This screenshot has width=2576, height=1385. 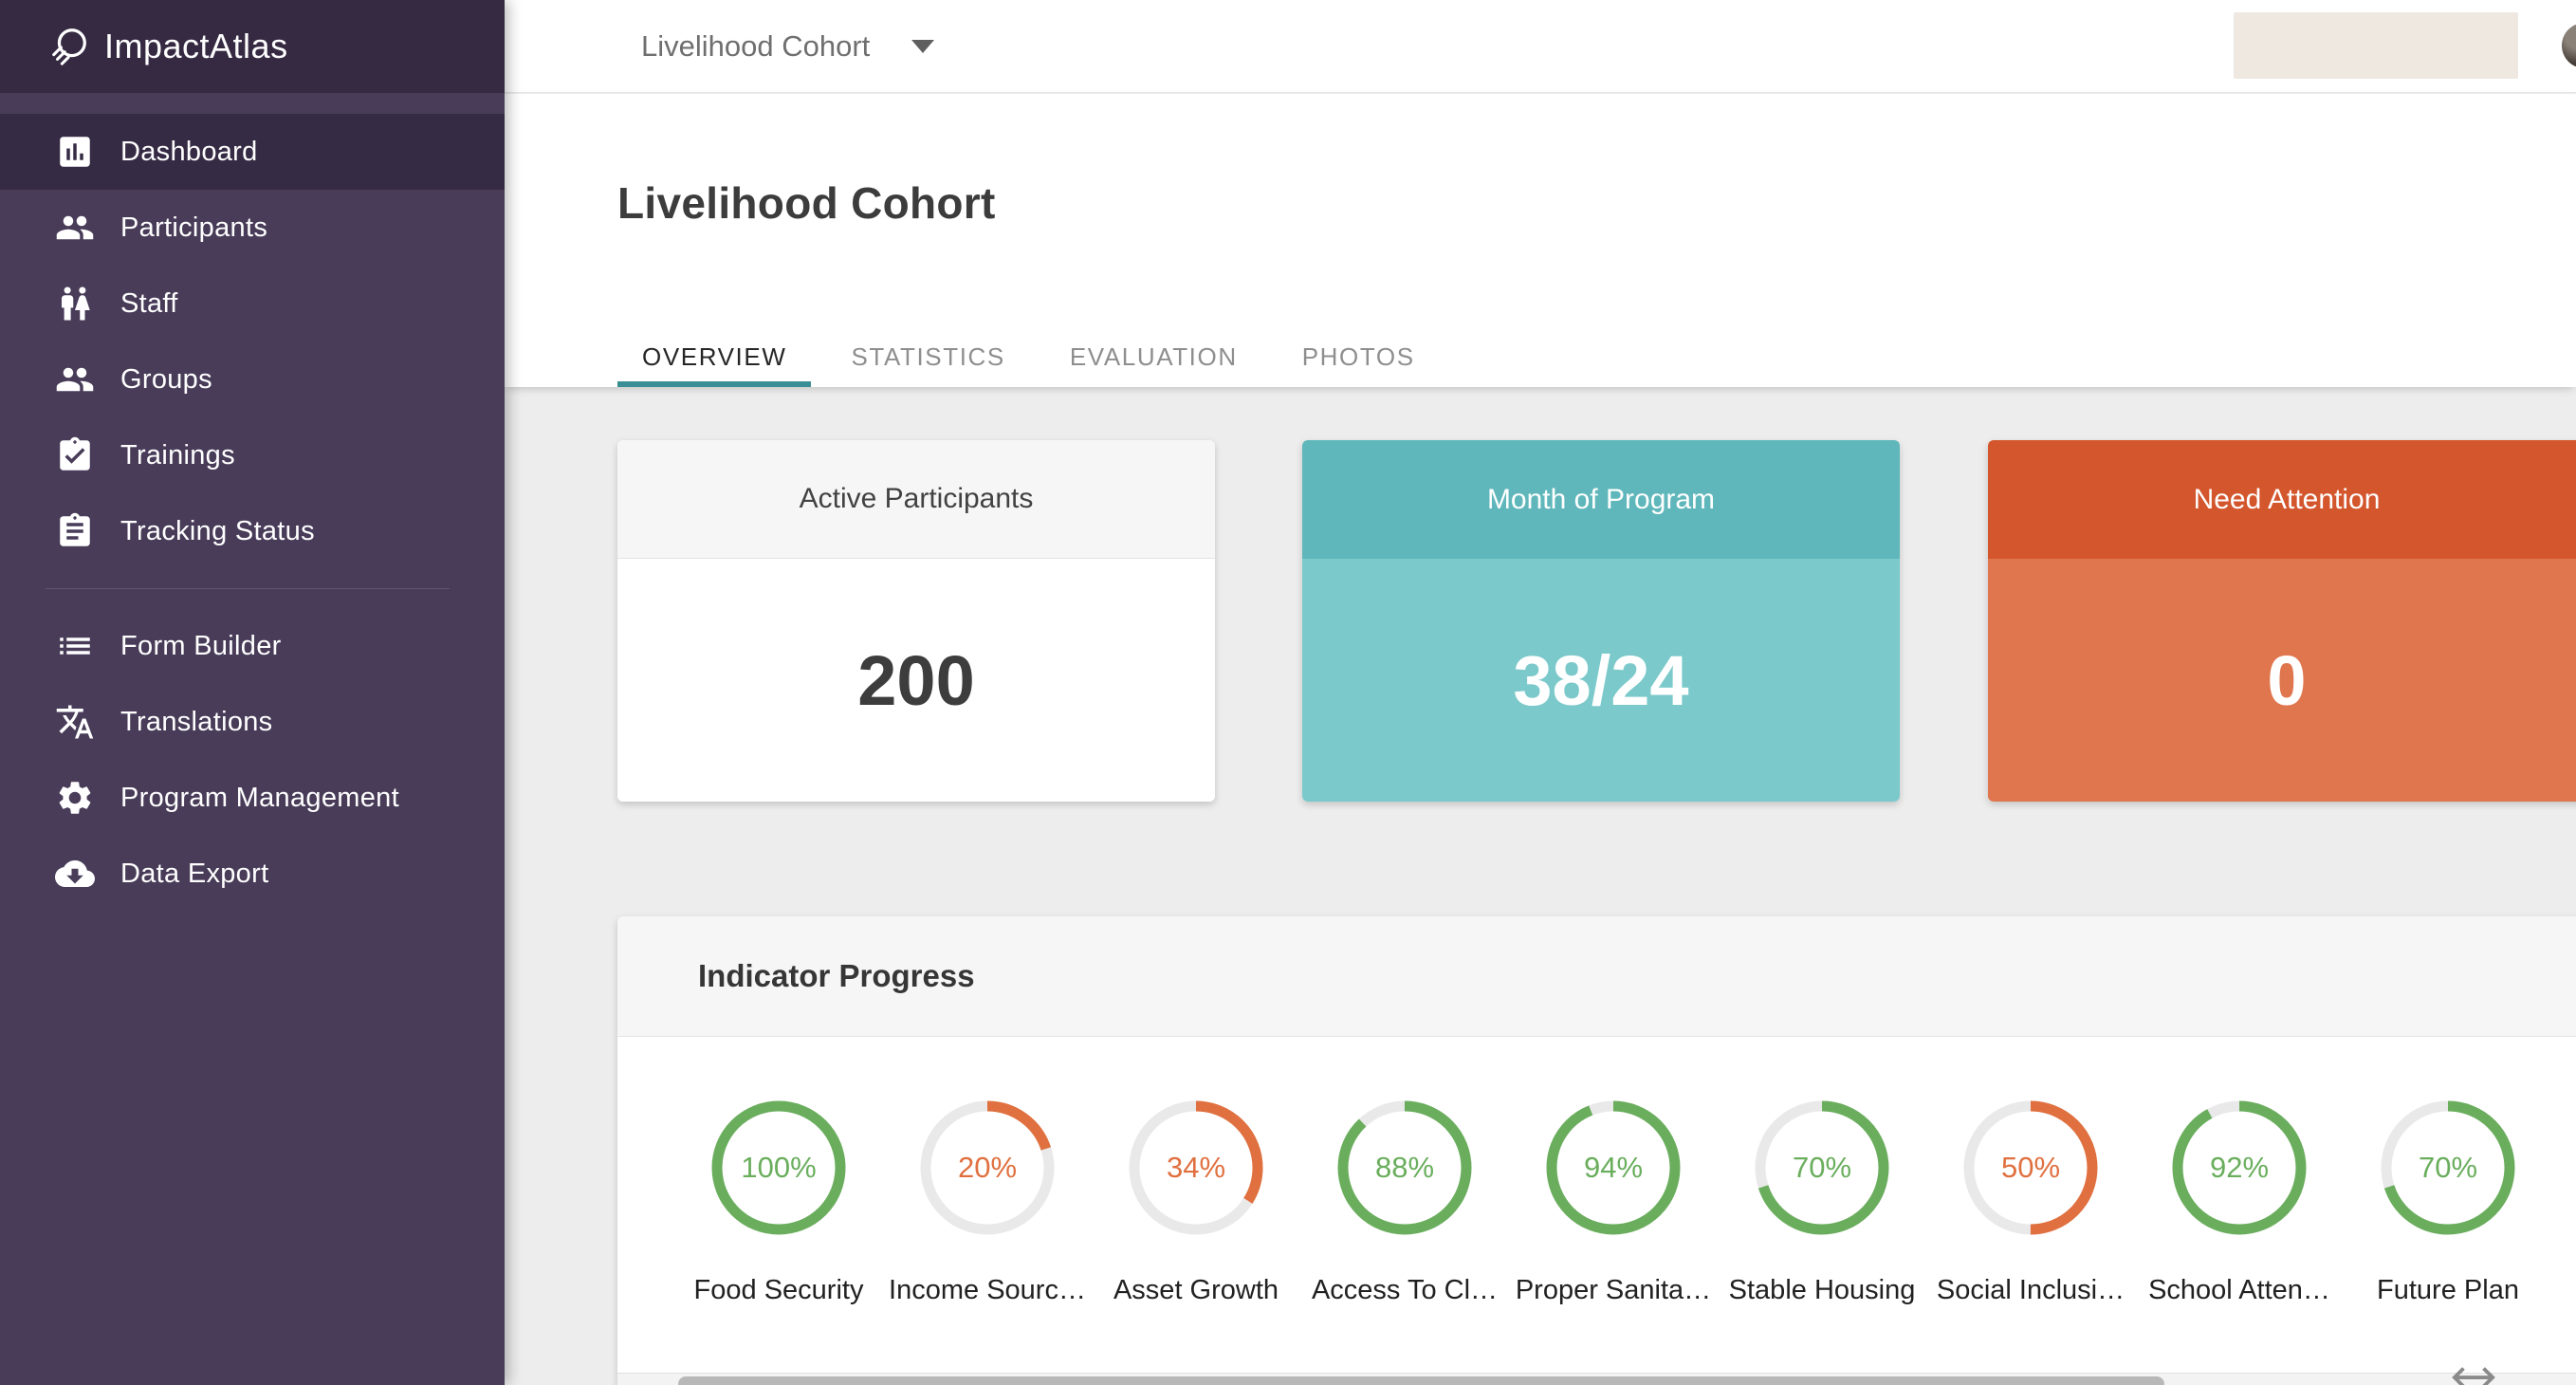 I want to click on card-title: Need Attention, so click(x=2282, y=499).